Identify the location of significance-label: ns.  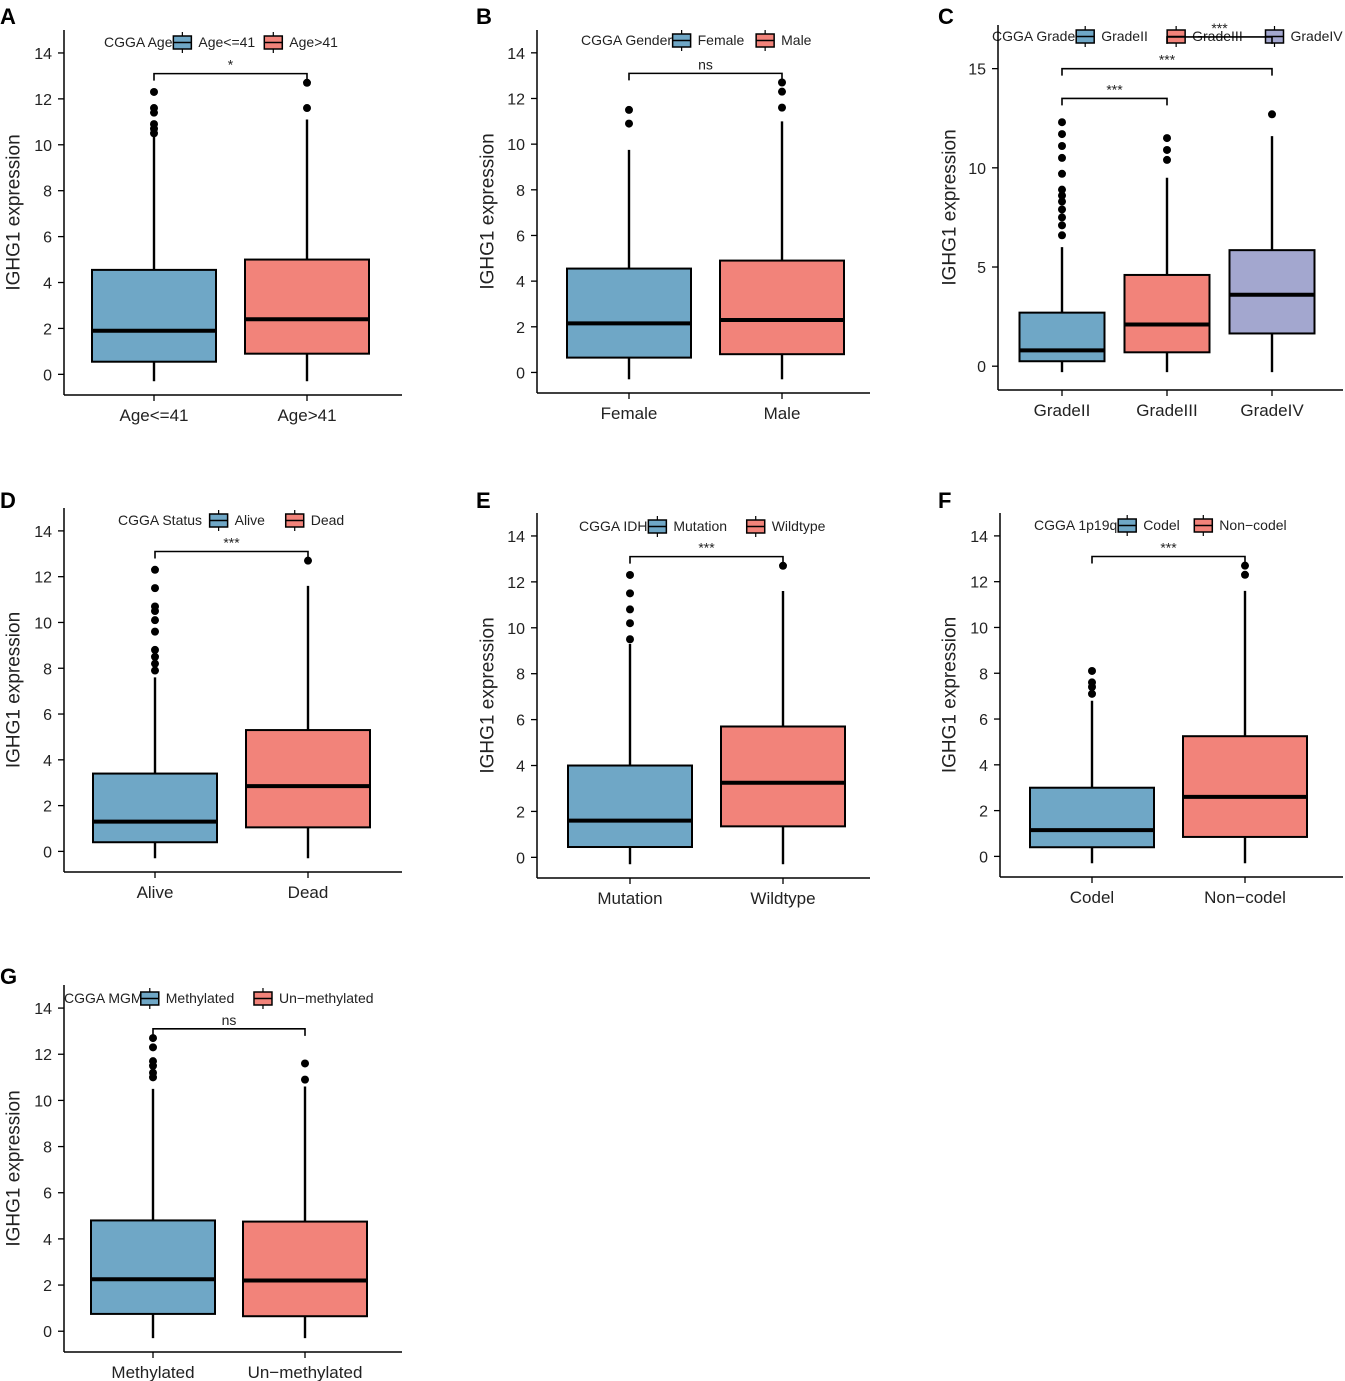
(705, 64).